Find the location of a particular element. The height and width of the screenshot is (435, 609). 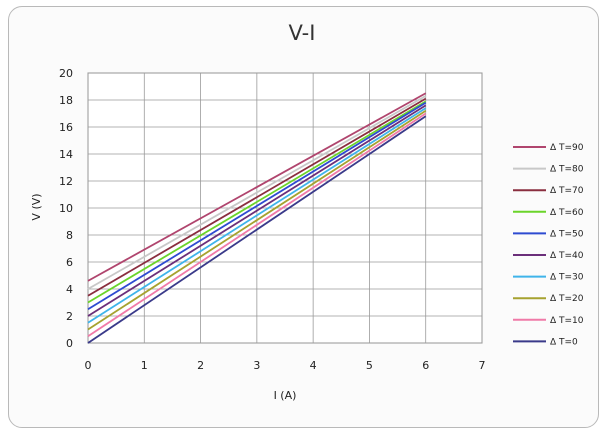

legend-label-8: Δ T=10 is located at coordinates (567, 321).